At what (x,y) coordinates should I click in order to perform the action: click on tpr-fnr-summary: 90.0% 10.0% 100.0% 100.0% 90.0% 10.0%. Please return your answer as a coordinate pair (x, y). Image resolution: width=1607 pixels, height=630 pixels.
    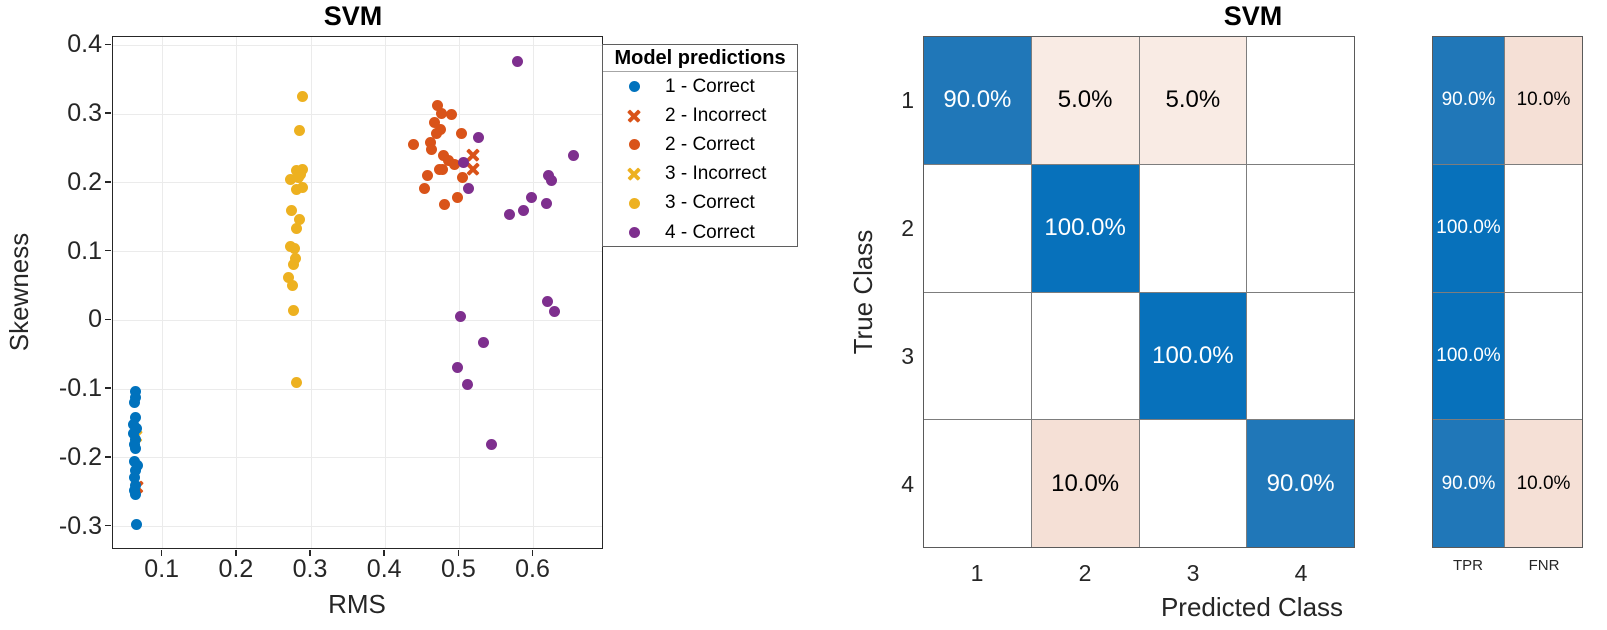
    Looking at the image, I should click on (1507, 292).